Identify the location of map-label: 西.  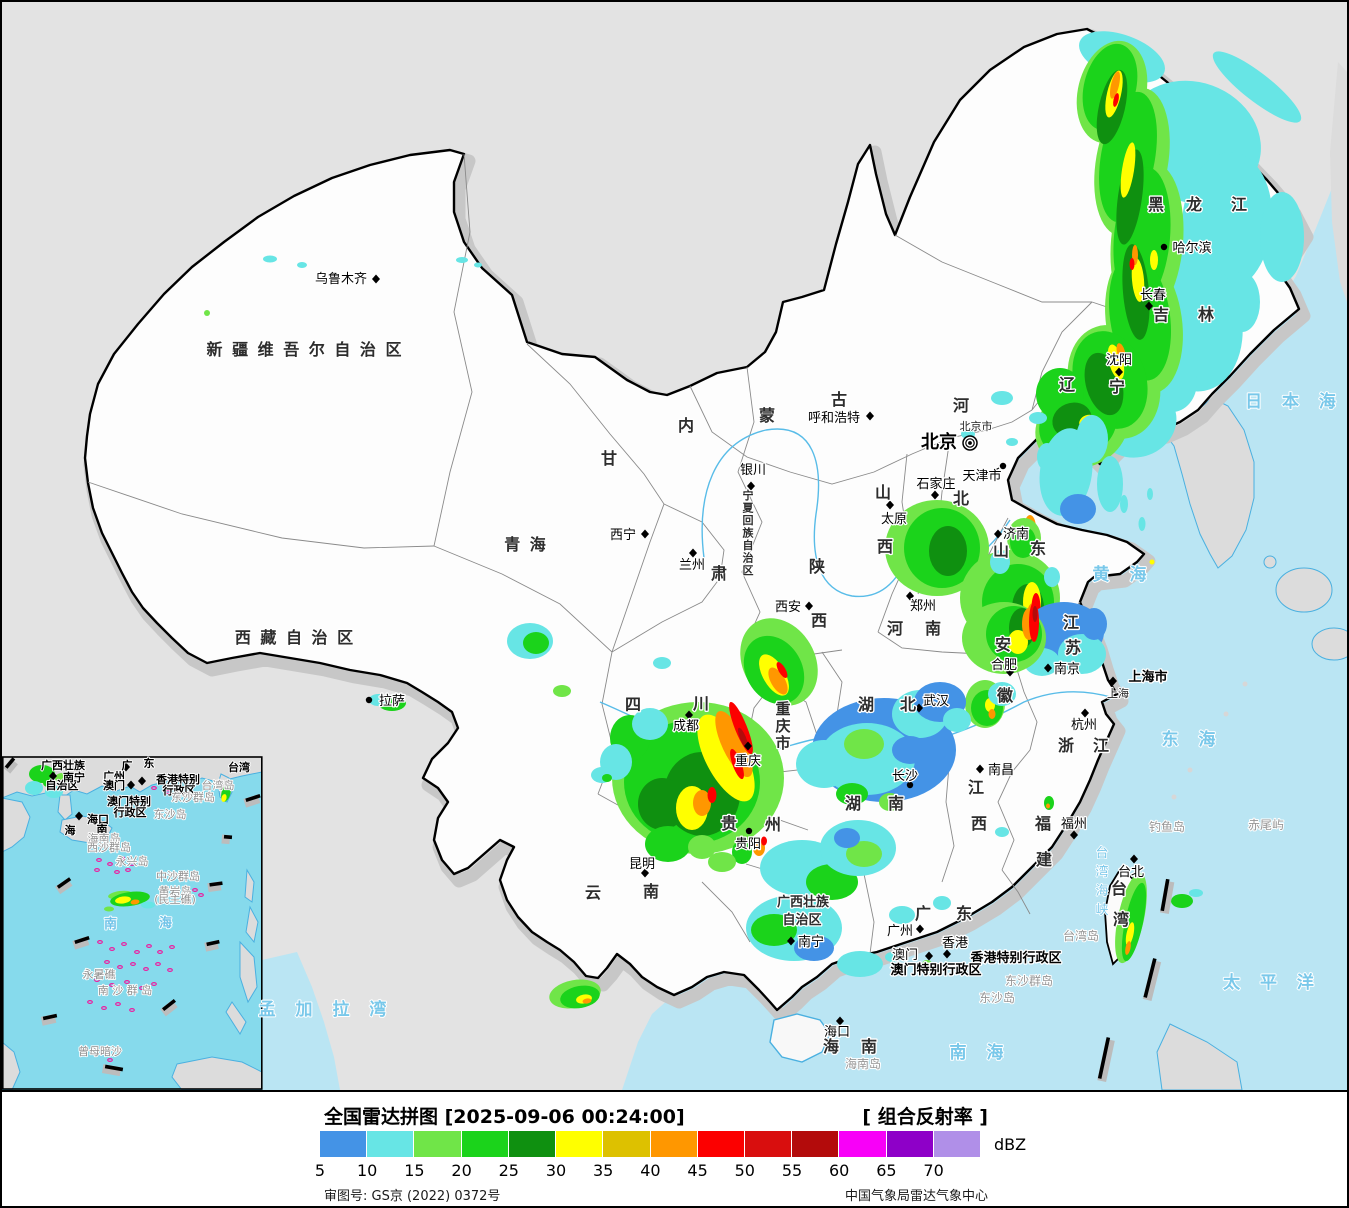
(820, 620).